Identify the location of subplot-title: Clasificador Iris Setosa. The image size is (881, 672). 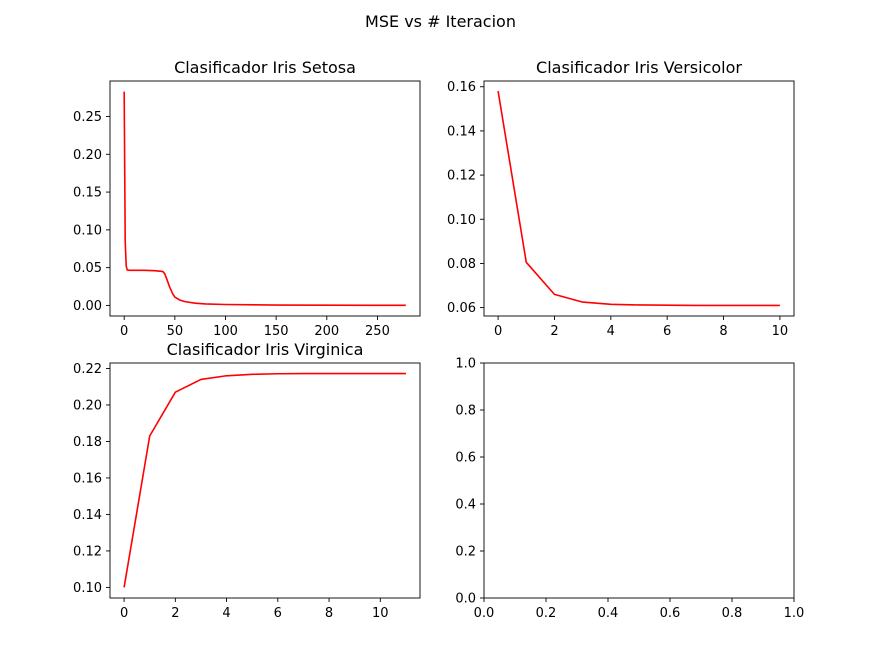
(265, 67).